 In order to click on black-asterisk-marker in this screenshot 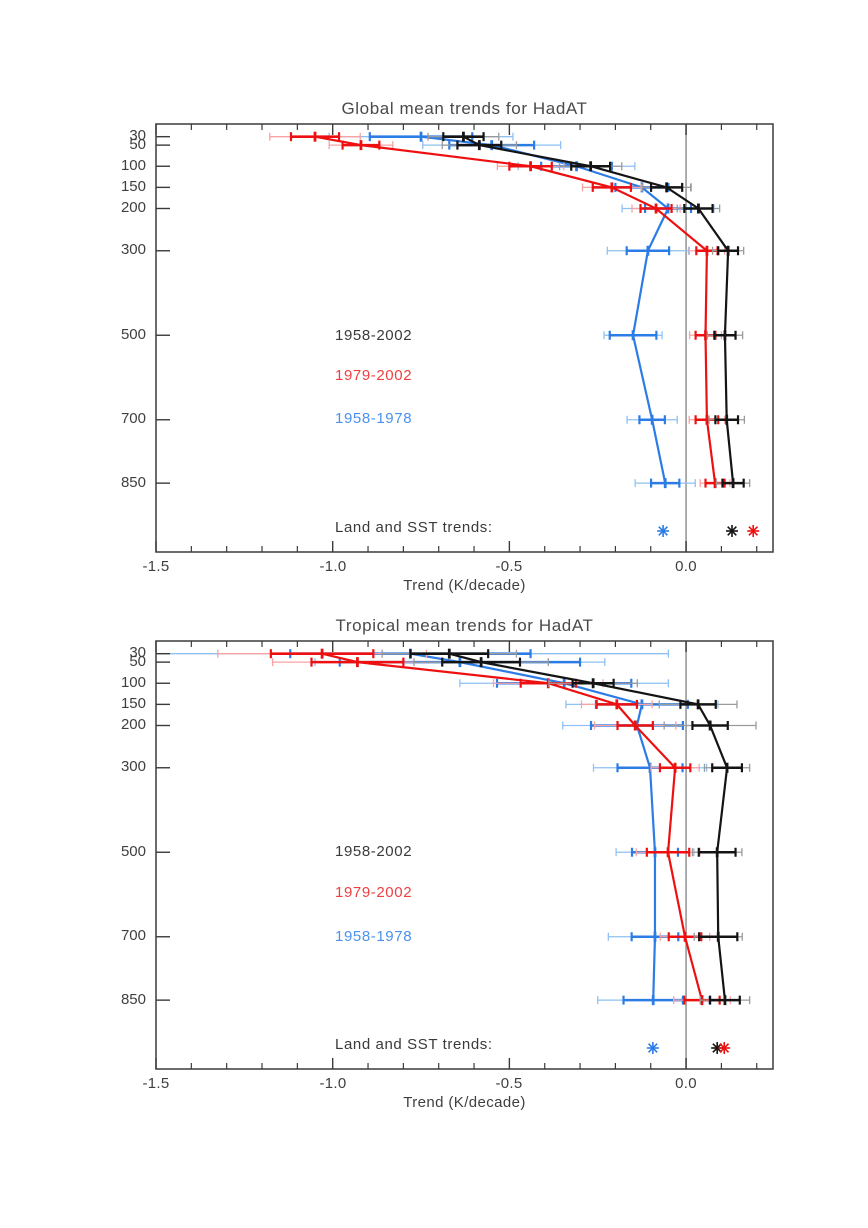, I will do `click(732, 531)`.